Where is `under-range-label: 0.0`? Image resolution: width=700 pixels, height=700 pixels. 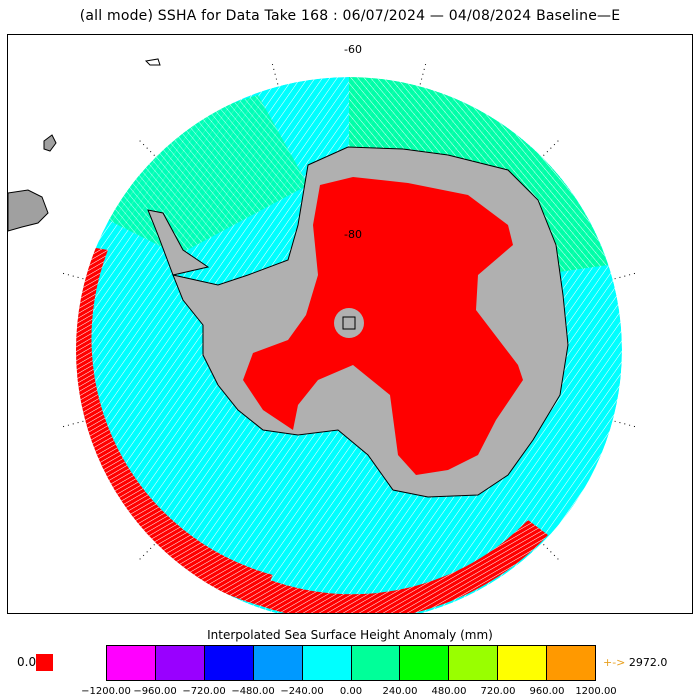 under-range-label: 0.0 is located at coordinates (27, 662).